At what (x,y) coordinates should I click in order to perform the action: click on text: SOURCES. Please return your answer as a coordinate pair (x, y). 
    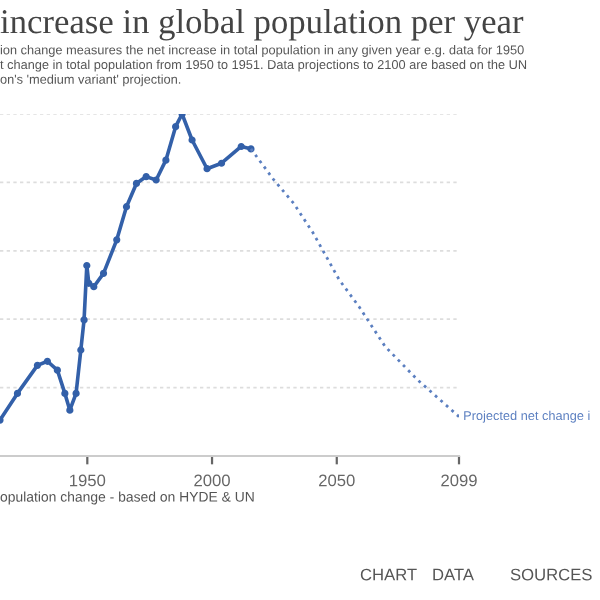
    Looking at the image, I should click on (551, 574).